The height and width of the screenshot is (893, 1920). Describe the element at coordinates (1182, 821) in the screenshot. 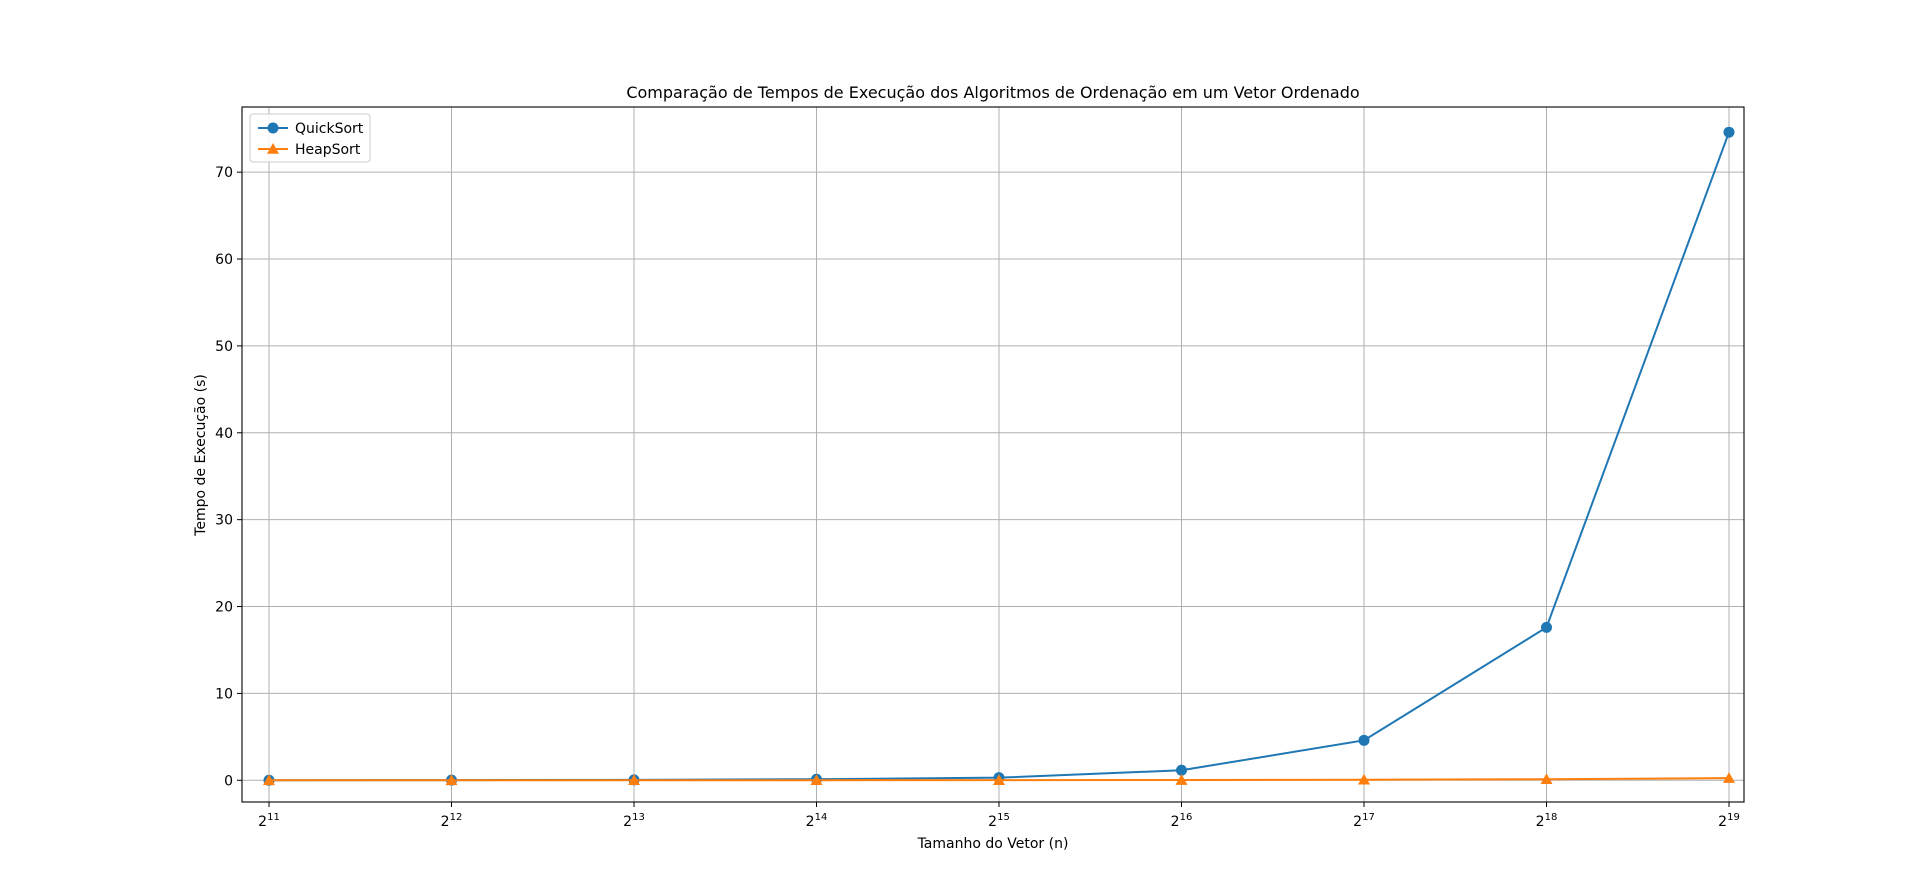

I see `x-tick-label: 216` at that location.